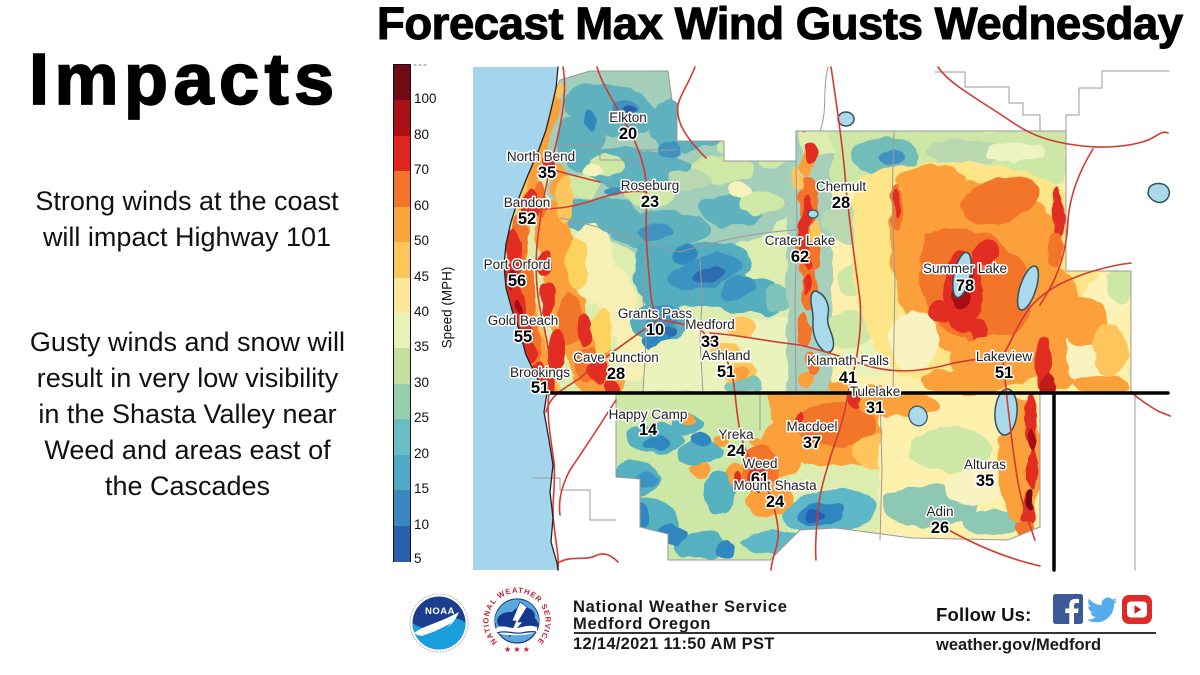 Image resolution: width=1200 pixels, height=675 pixels. I want to click on svg-text: Weed, so click(759, 463).